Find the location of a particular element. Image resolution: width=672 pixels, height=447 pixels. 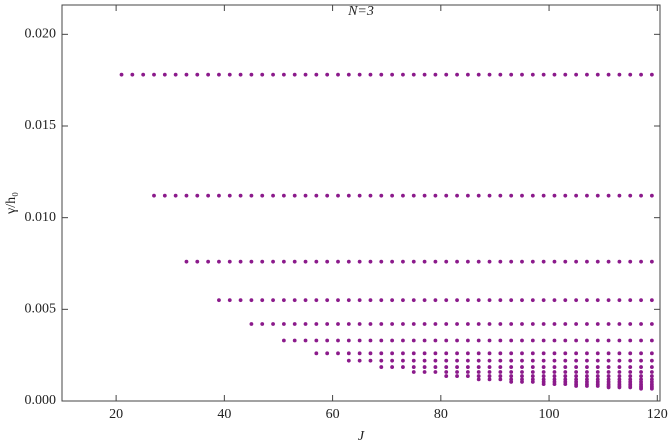

x-tick-label: 20 is located at coordinates (116, 414).